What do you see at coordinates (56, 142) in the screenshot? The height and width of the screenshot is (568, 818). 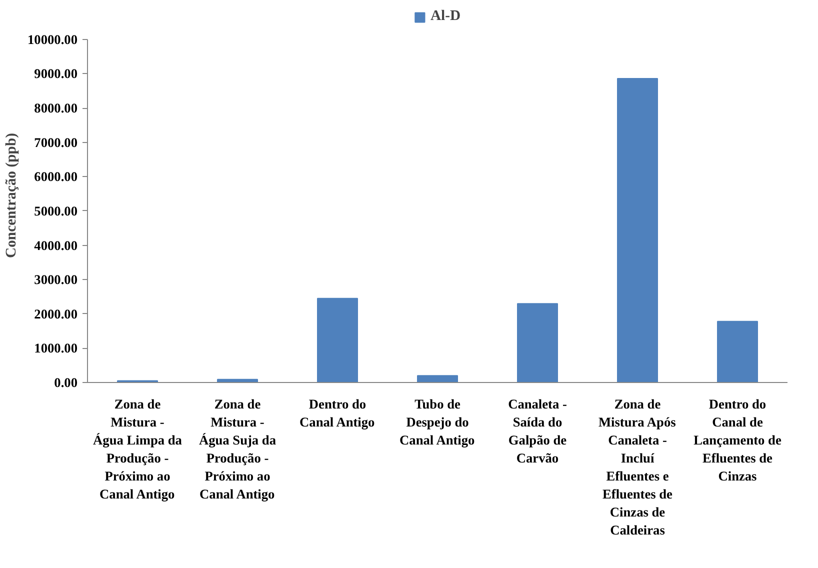 I see `y-tick-label: 7000.00` at bounding box center [56, 142].